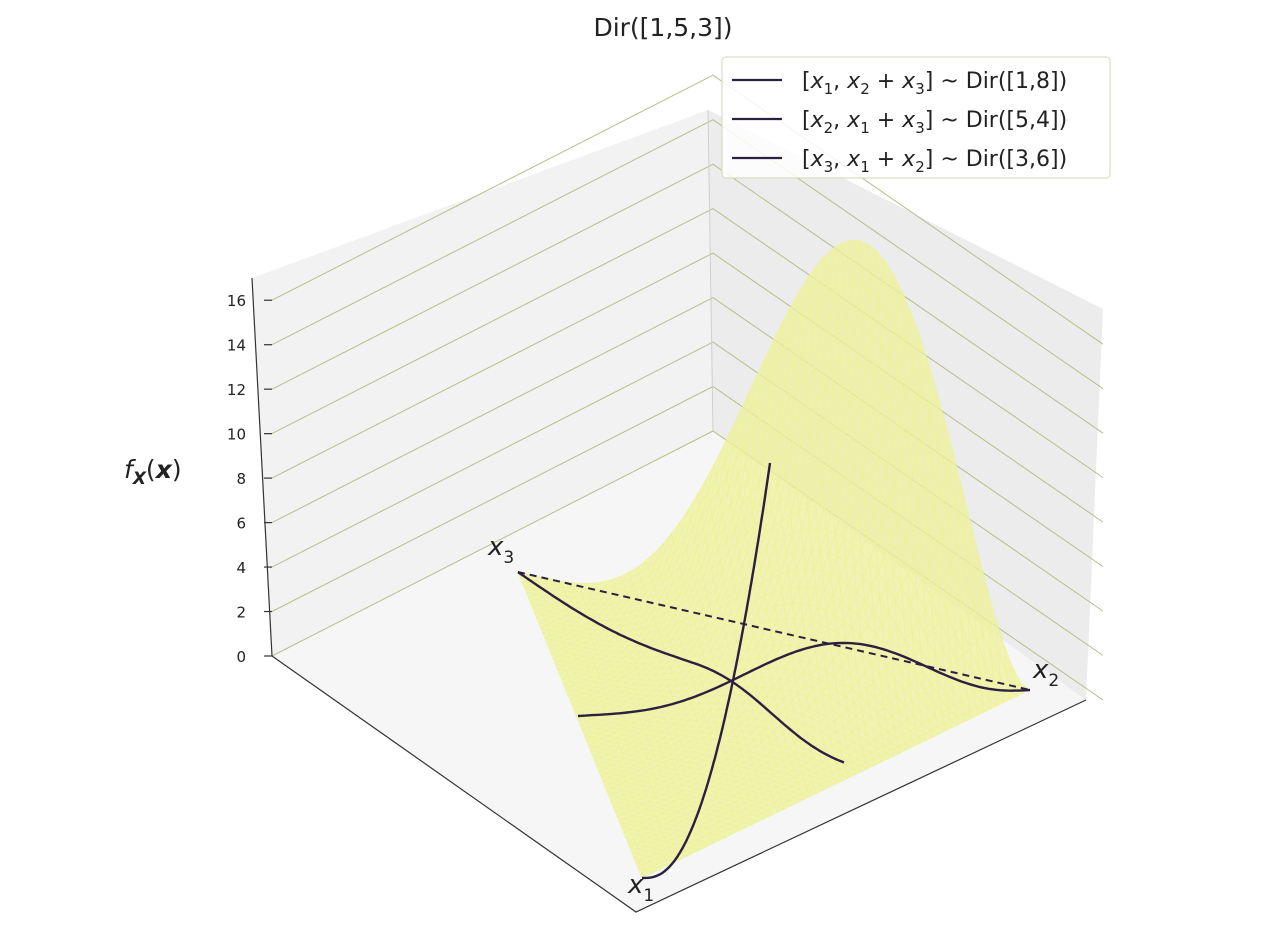  I want to click on vertex-label-sub: 2, so click(1053, 681).